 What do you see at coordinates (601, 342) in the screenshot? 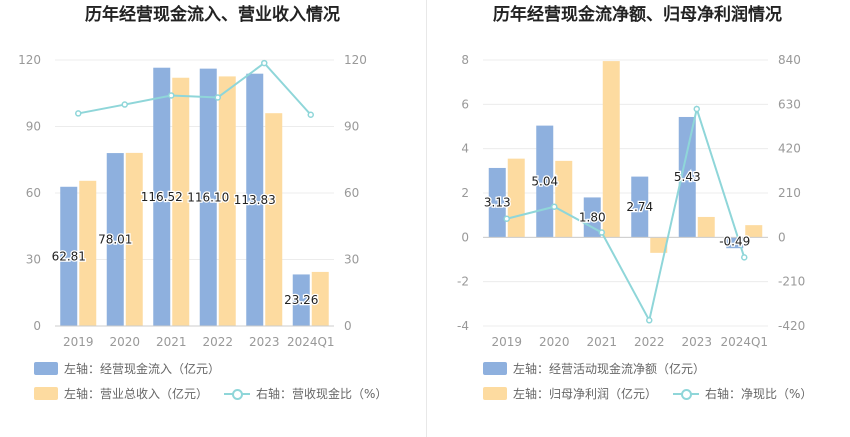
I see `right-category-label: 2021` at bounding box center [601, 342].